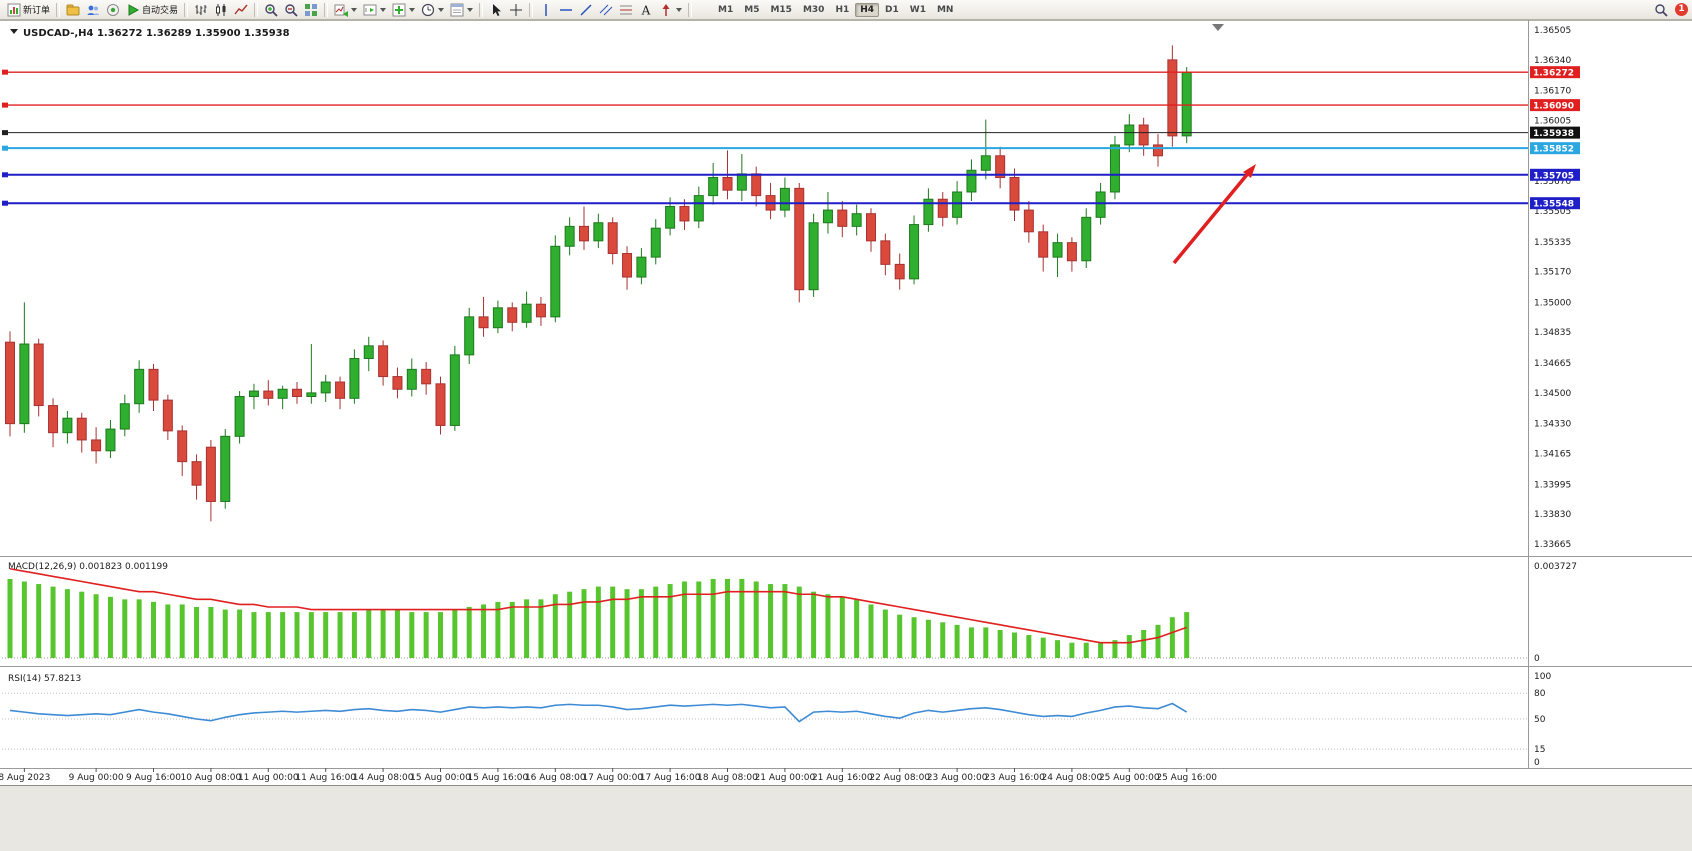  What do you see at coordinates (370, 9) in the screenshot?
I see `chart-shift-icon` at bounding box center [370, 9].